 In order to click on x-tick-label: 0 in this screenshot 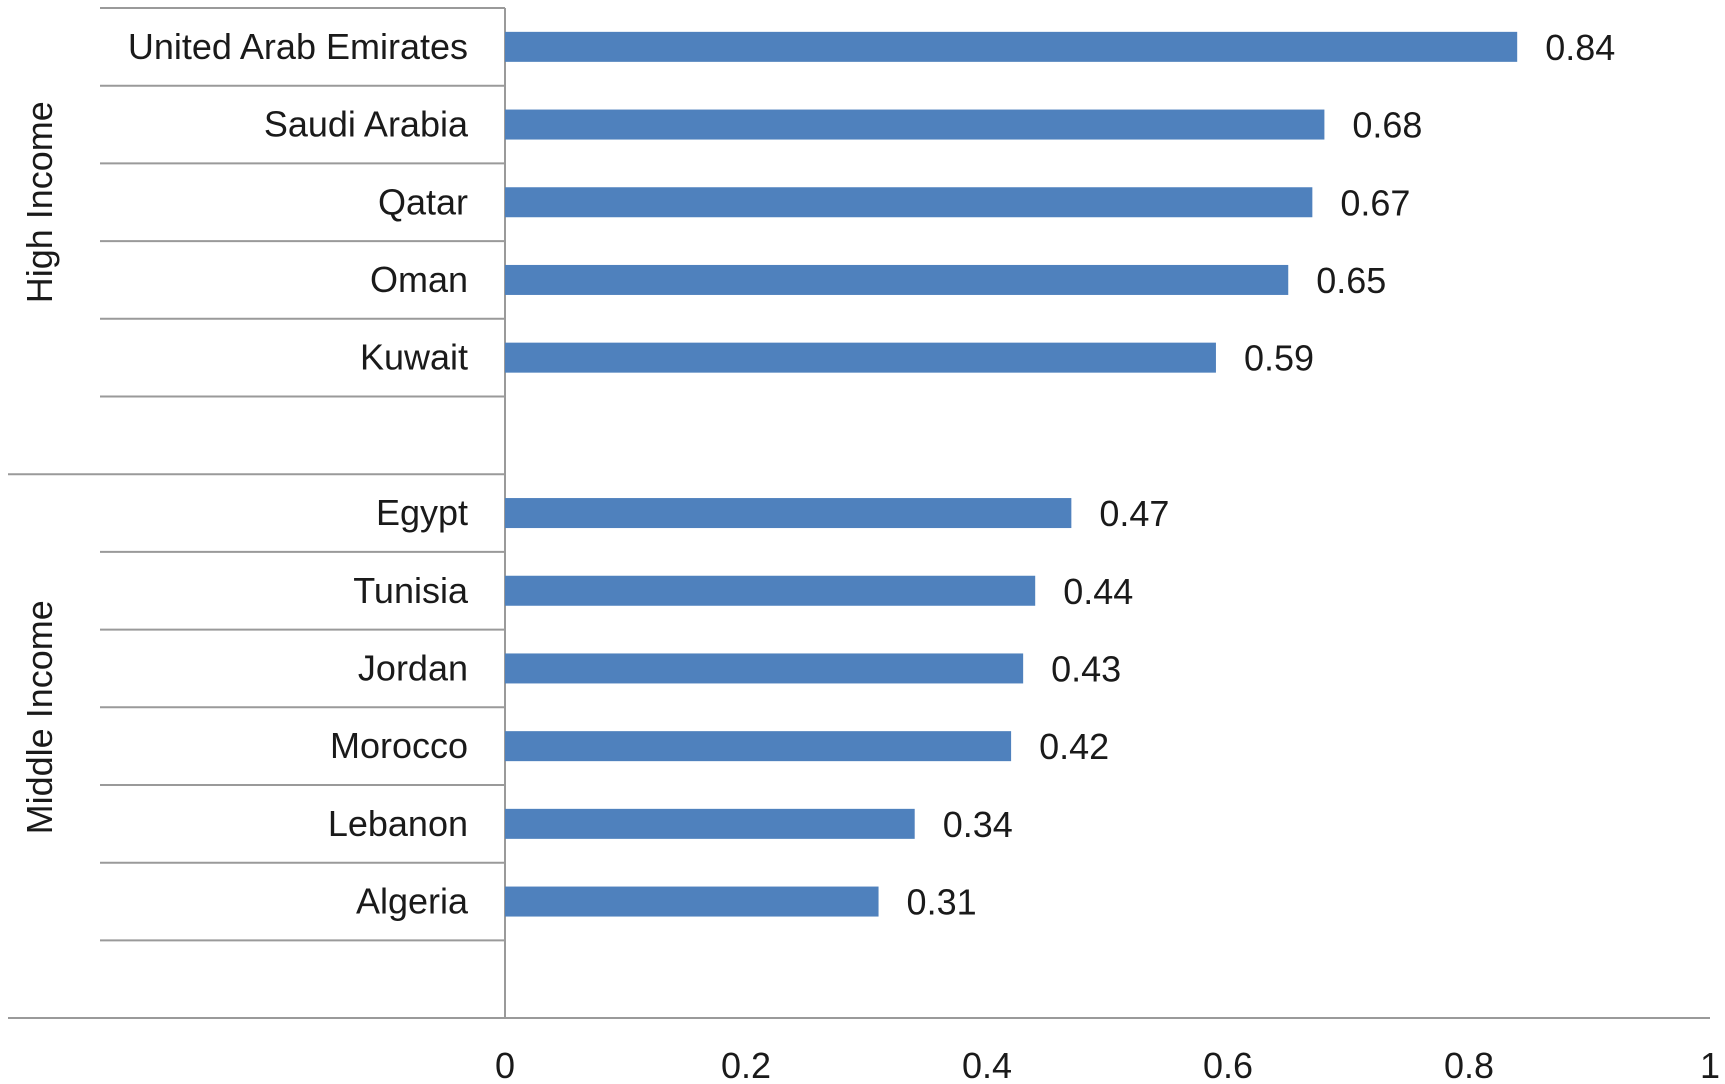, I will do `click(505, 1064)`.